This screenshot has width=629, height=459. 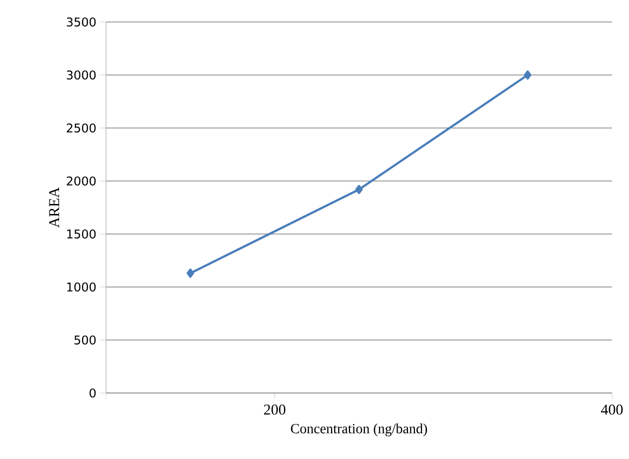 What do you see at coordinates (81, 287) in the screenshot?
I see `y-tick-label: 1000` at bounding box center [81, 287].